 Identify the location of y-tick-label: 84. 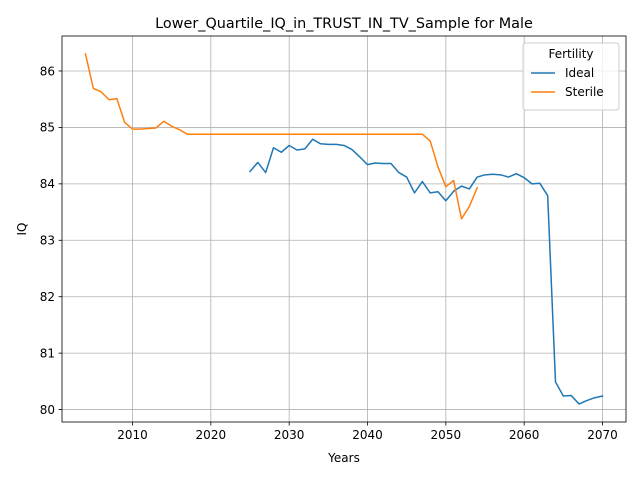
(47, 184).